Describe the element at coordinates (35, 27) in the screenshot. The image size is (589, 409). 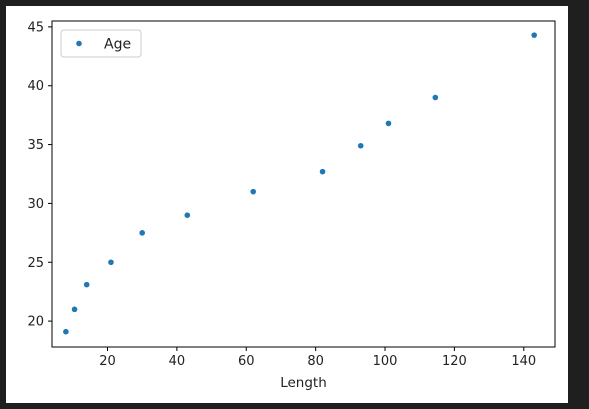
I see `y-tick-label: 45` at that location.